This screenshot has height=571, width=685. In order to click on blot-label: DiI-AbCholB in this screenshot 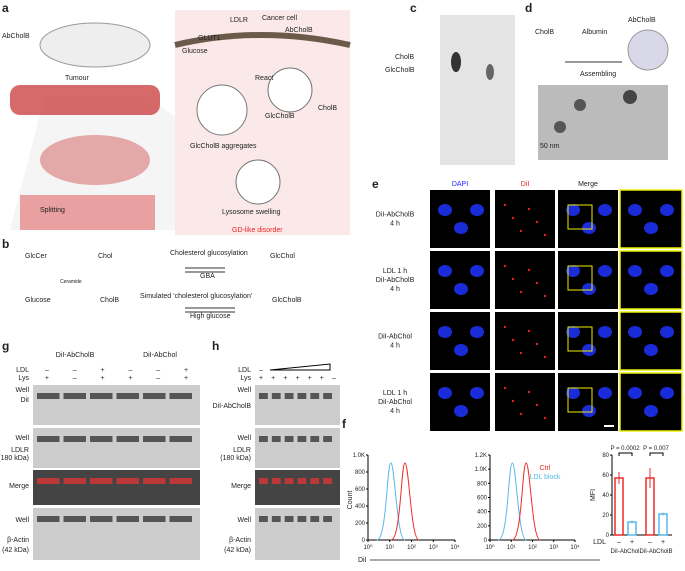, I will do `click(231, 406)`.